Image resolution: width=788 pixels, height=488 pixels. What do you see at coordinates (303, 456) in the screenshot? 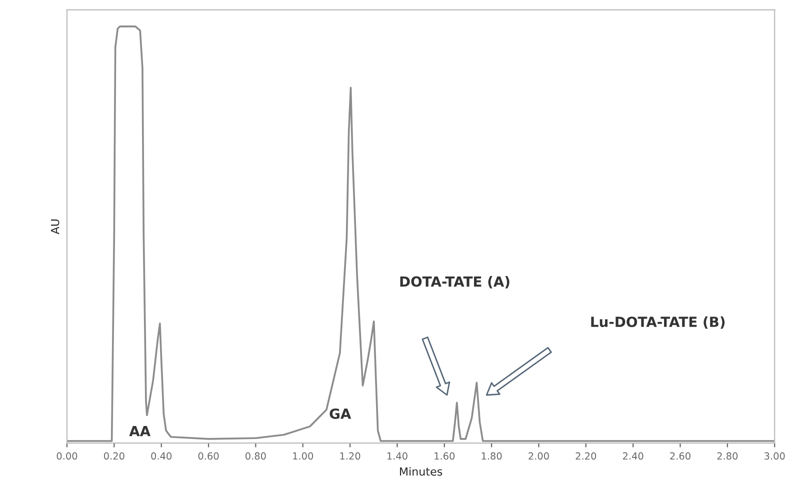
I see `x-tick-label: 1.00` at bounding box center [303, 456].